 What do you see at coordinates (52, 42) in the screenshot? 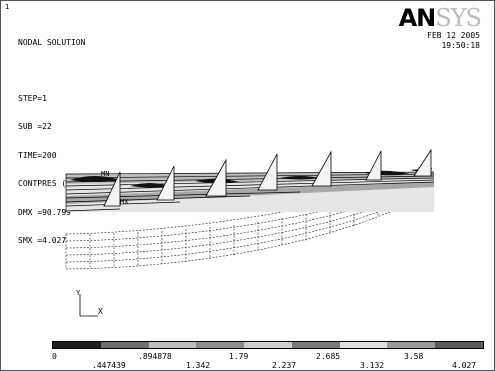
I see `solution-title: NODAL SOLUTION` at bounding box center [52, 42].